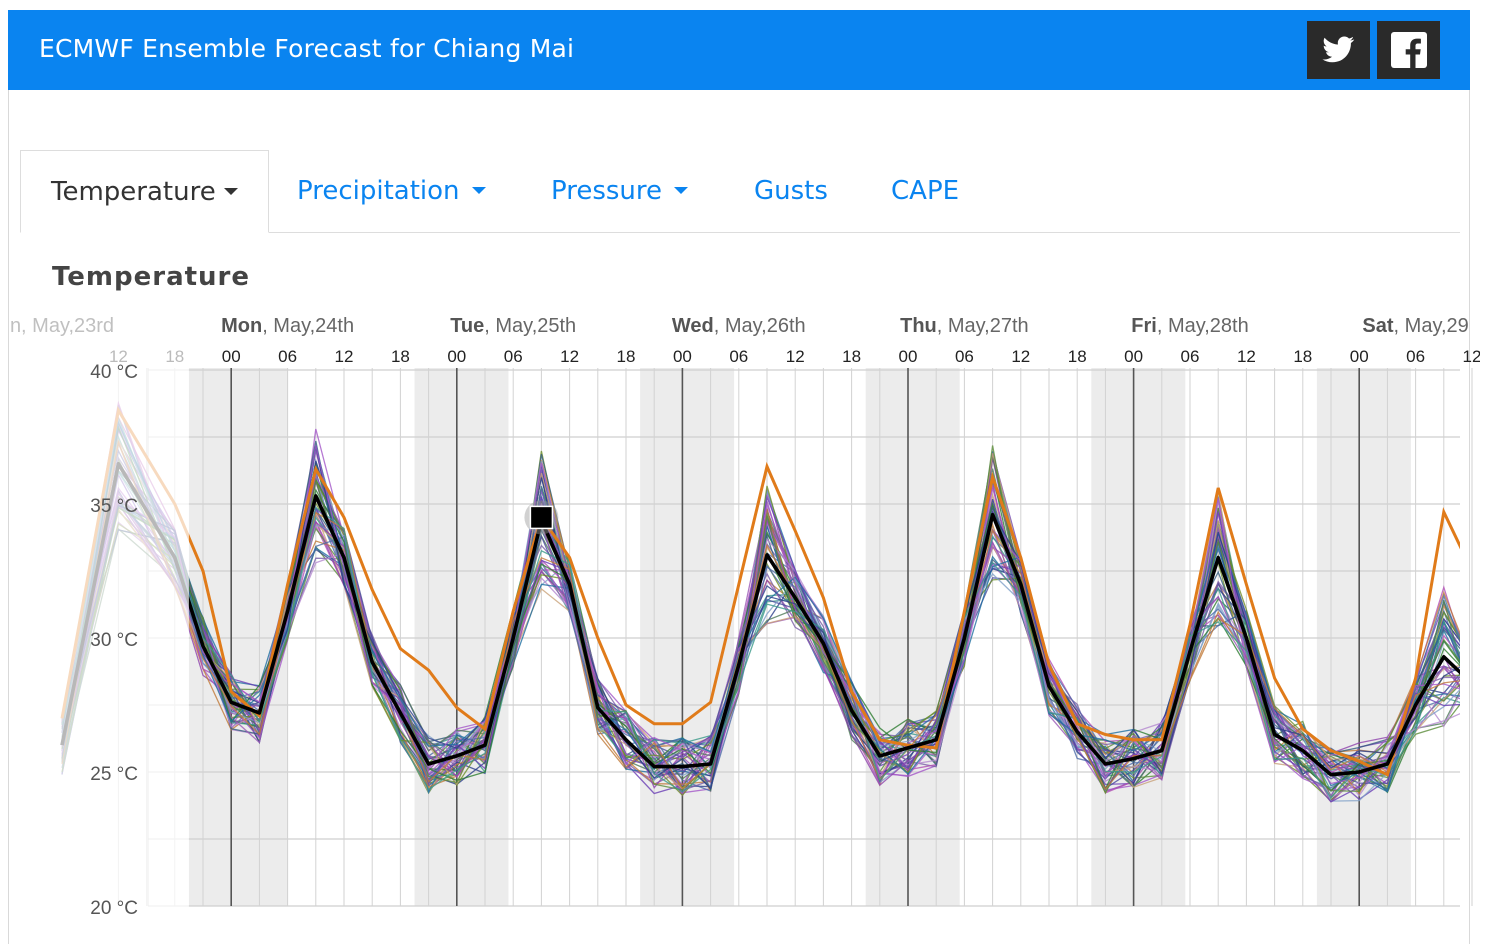  What do you see at coordinates (760, 326) in the screenshot?
I see `day-label-date: , May,26th` at bounding box center [760, 326].